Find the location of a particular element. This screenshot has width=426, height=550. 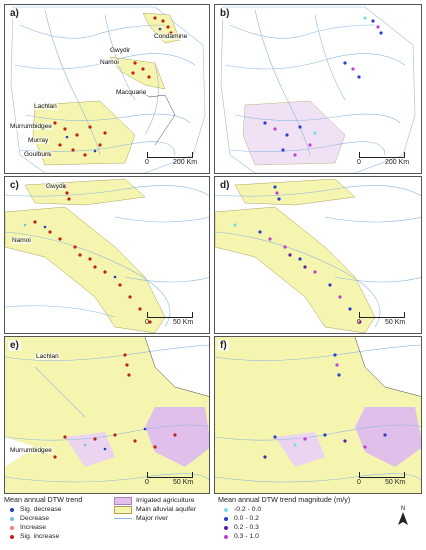

legend-item: Increase is located at coordinates (43, 527).